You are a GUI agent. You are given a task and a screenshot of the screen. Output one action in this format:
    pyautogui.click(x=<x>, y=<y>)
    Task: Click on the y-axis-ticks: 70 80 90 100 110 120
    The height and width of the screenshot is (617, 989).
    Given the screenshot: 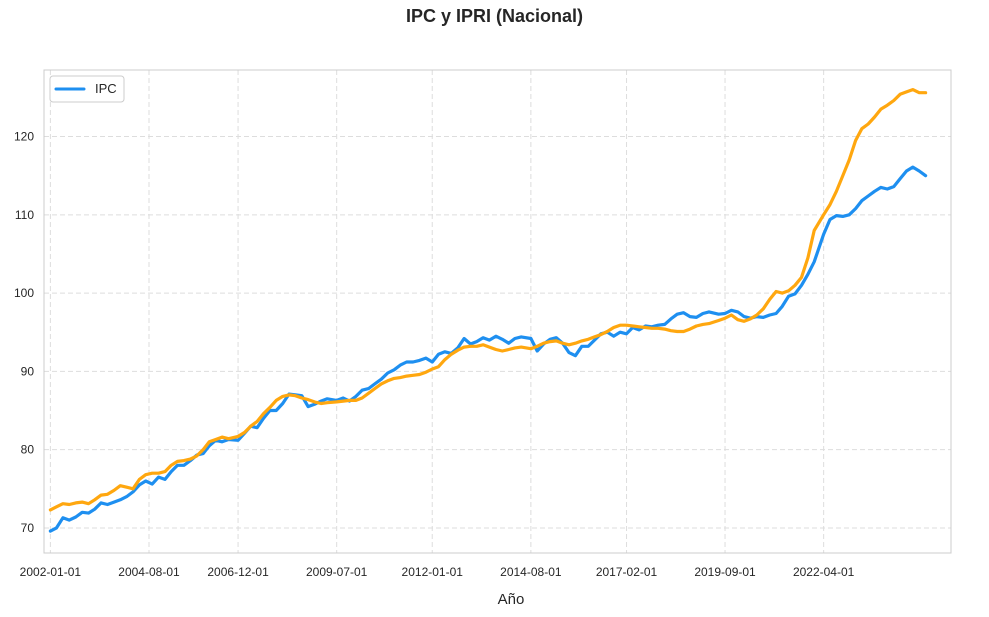 What is the action you would take?
    pyautogui.click(x=24, y=332)
    